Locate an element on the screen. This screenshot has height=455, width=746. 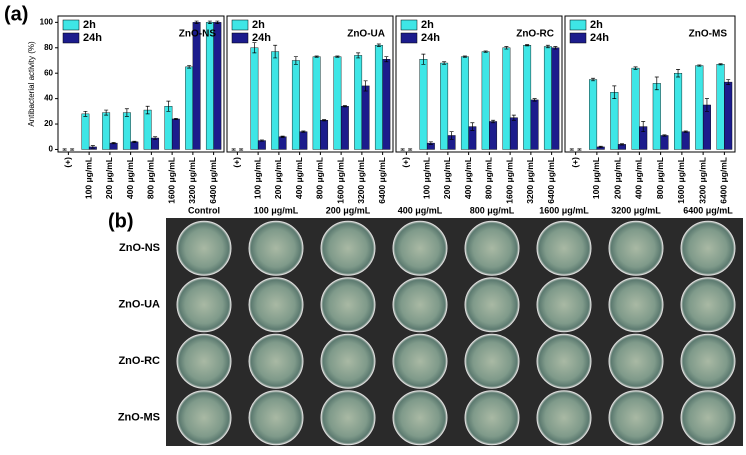
panel-label: (b) is located at coordinates (121, 221).